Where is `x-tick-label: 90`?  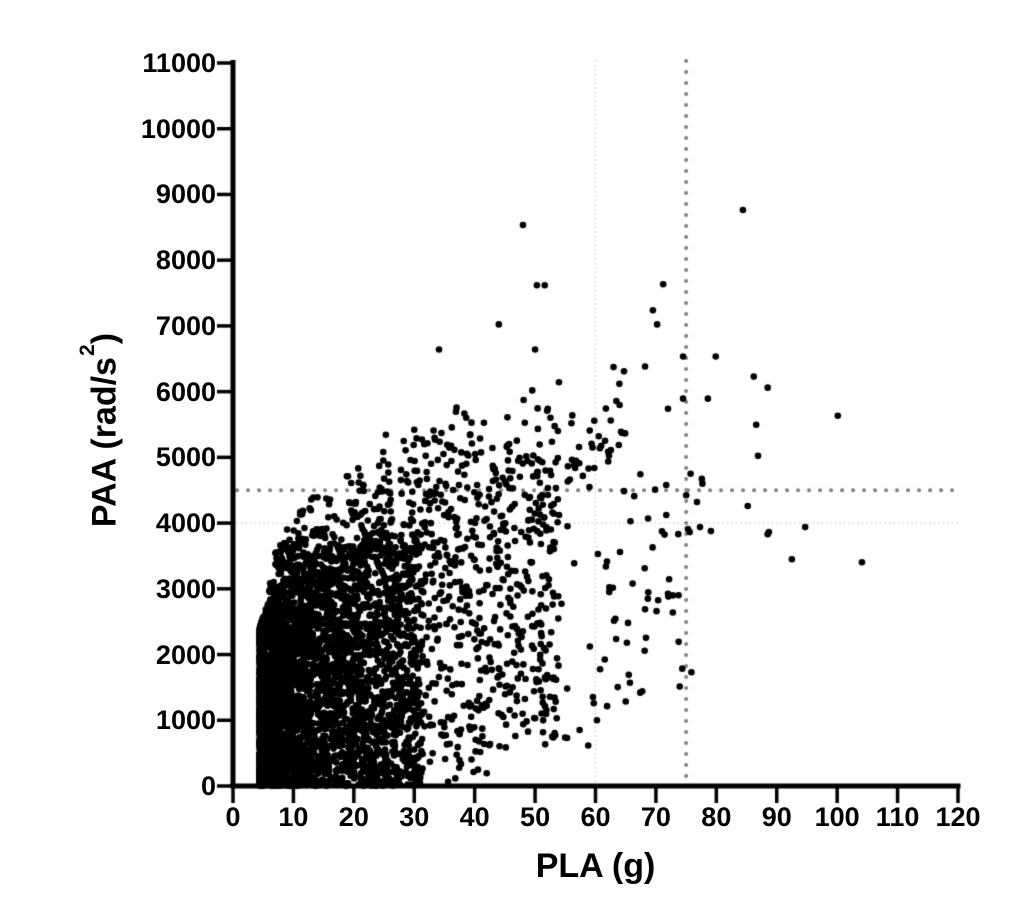 x-tick-label: 90 is located at coordinates (776, 817).